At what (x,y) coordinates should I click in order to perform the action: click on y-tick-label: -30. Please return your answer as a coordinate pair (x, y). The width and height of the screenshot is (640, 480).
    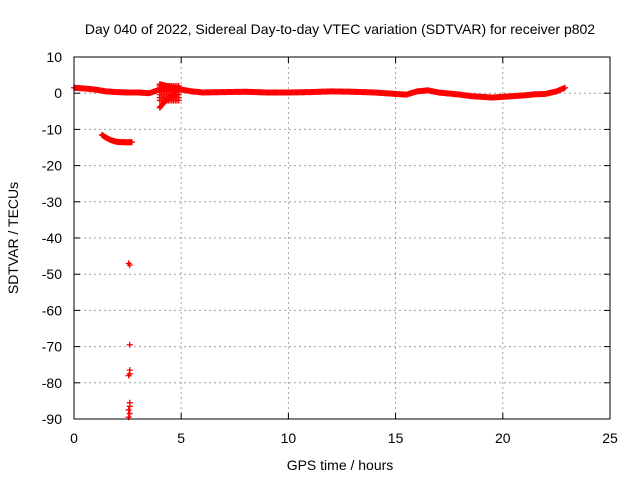
    Looking at the image, I should click on (52, 202).